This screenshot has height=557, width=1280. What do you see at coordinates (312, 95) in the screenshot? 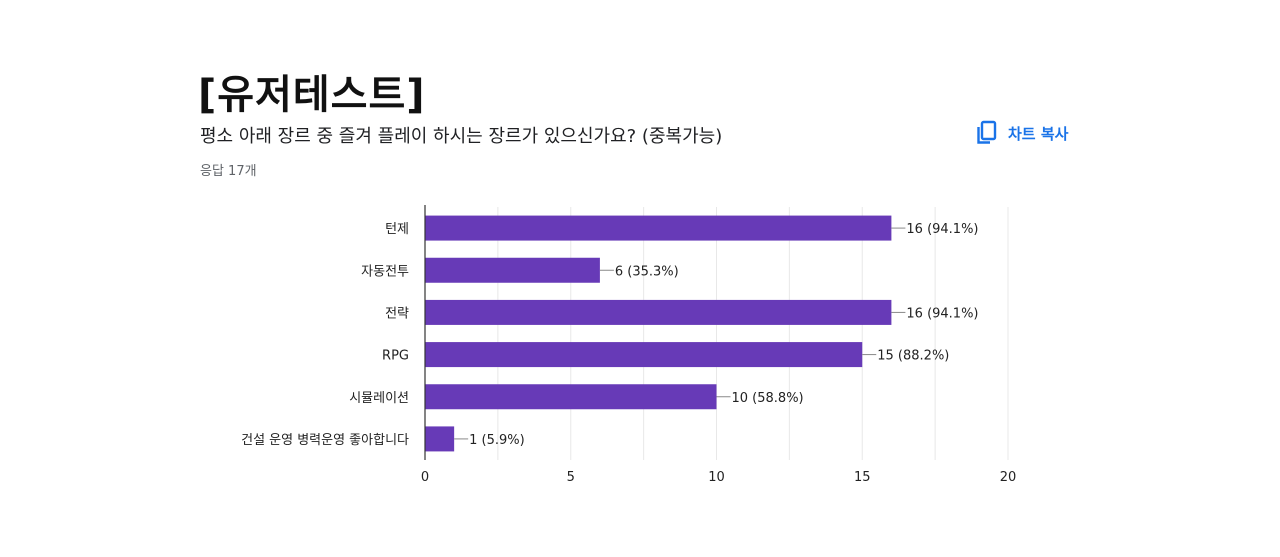
I see `page-title: [유저테스트]` at bounding box center [312, 95].